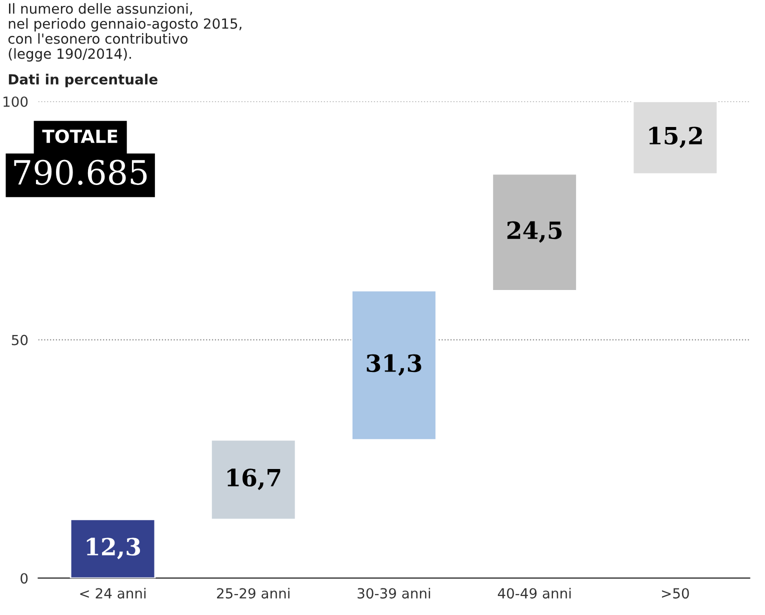 The height and width of the screenshot is (615, 765). I want to click on annotation: 790.685, so click(80, 172).